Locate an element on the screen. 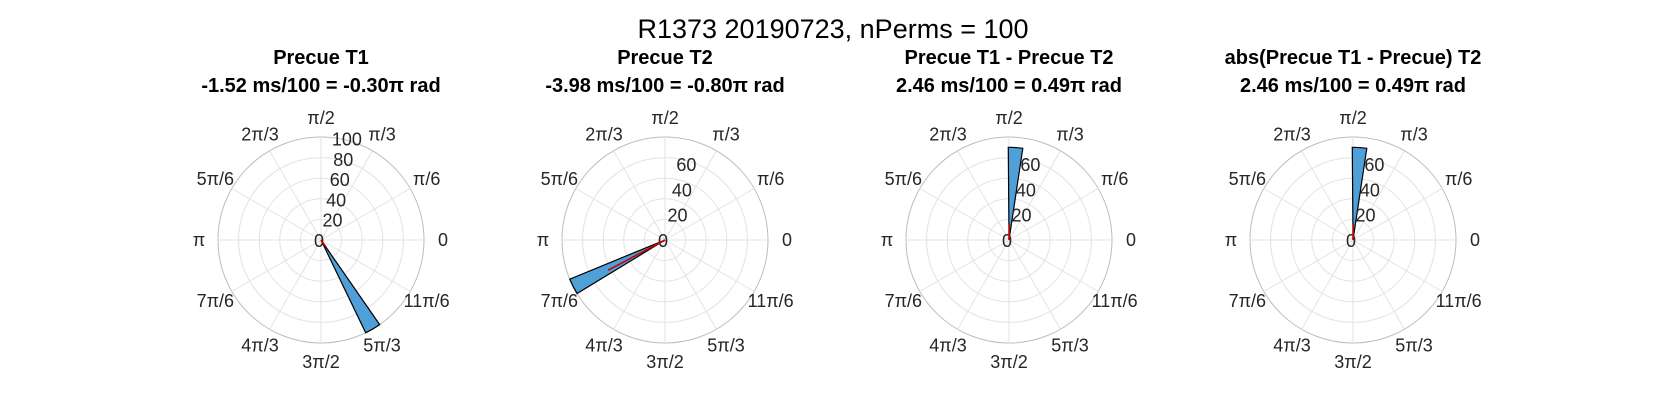 Image resolution: width=1667 pixels, height=417 pixels. r-tick-label: 100 is located at coordinates (347, 140).